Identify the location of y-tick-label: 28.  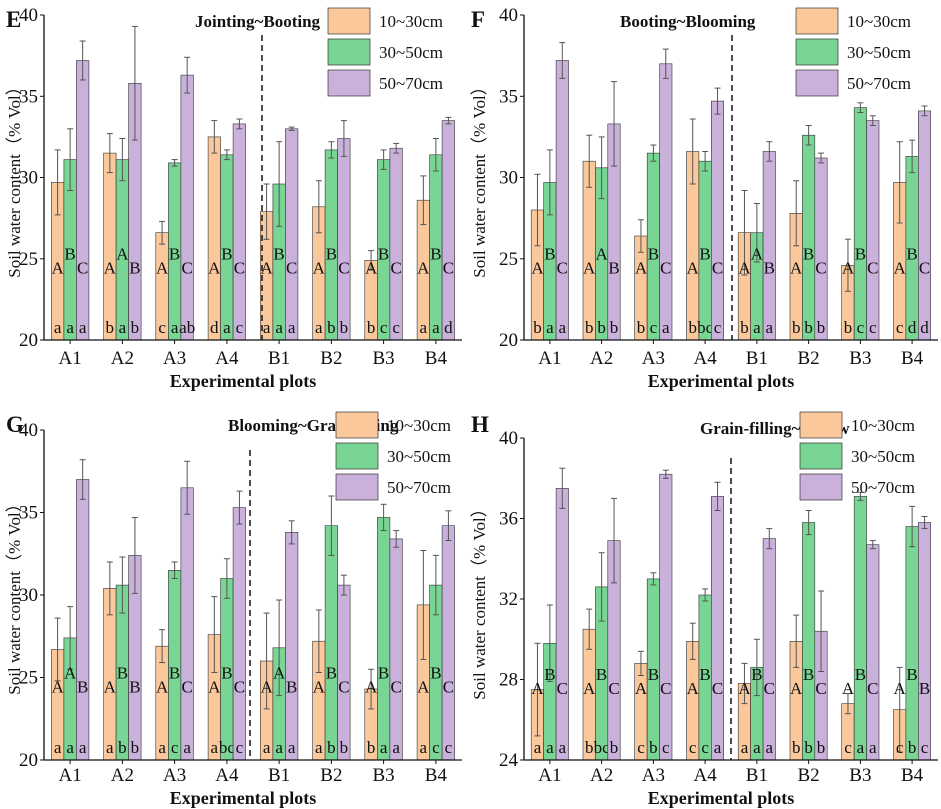
(508, 680).